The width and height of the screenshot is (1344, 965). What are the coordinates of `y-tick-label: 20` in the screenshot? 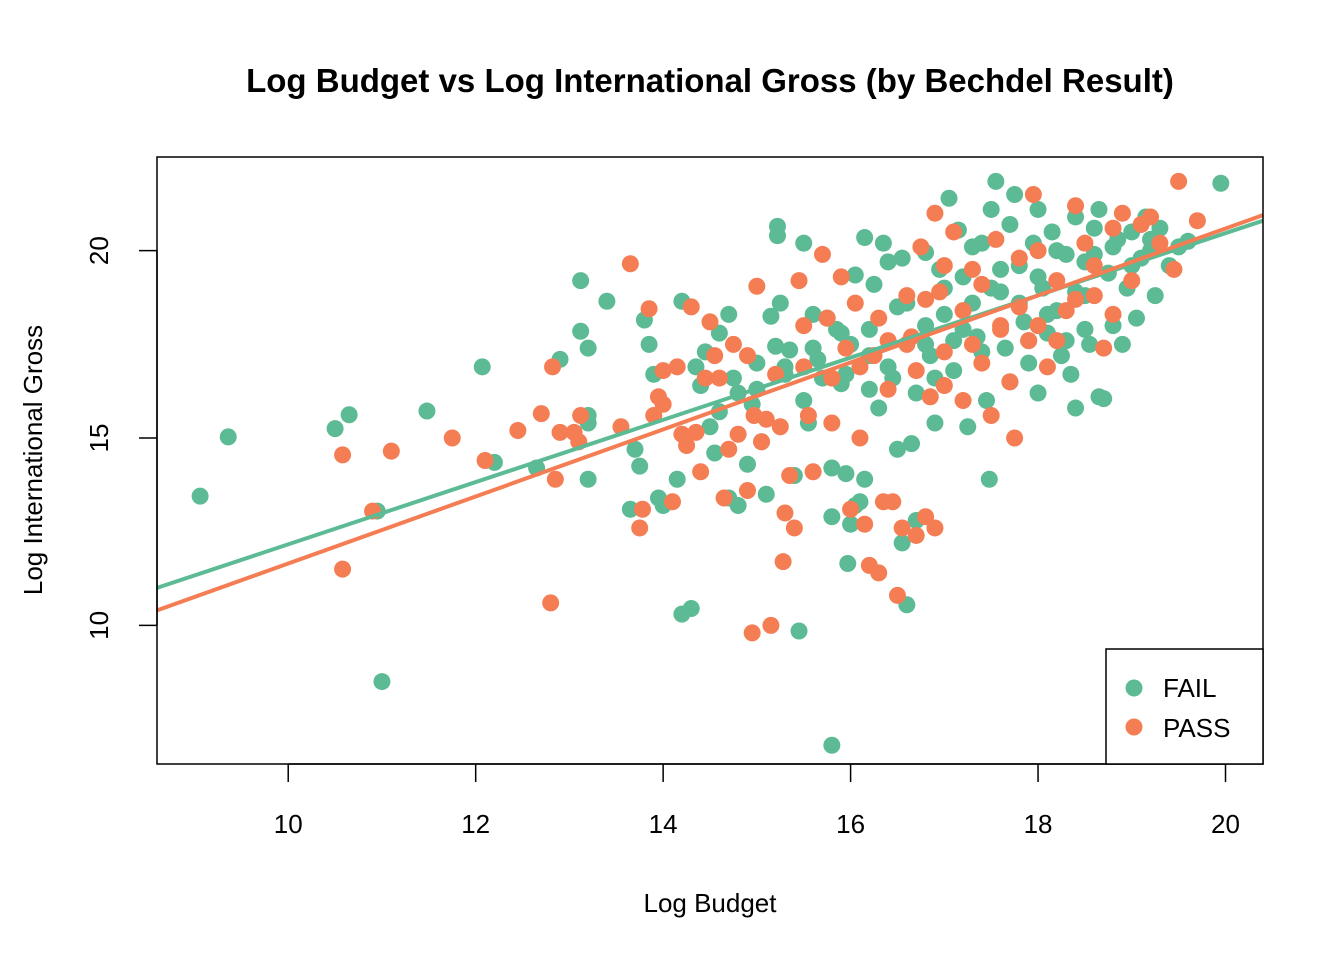 It's located at (99, 250).